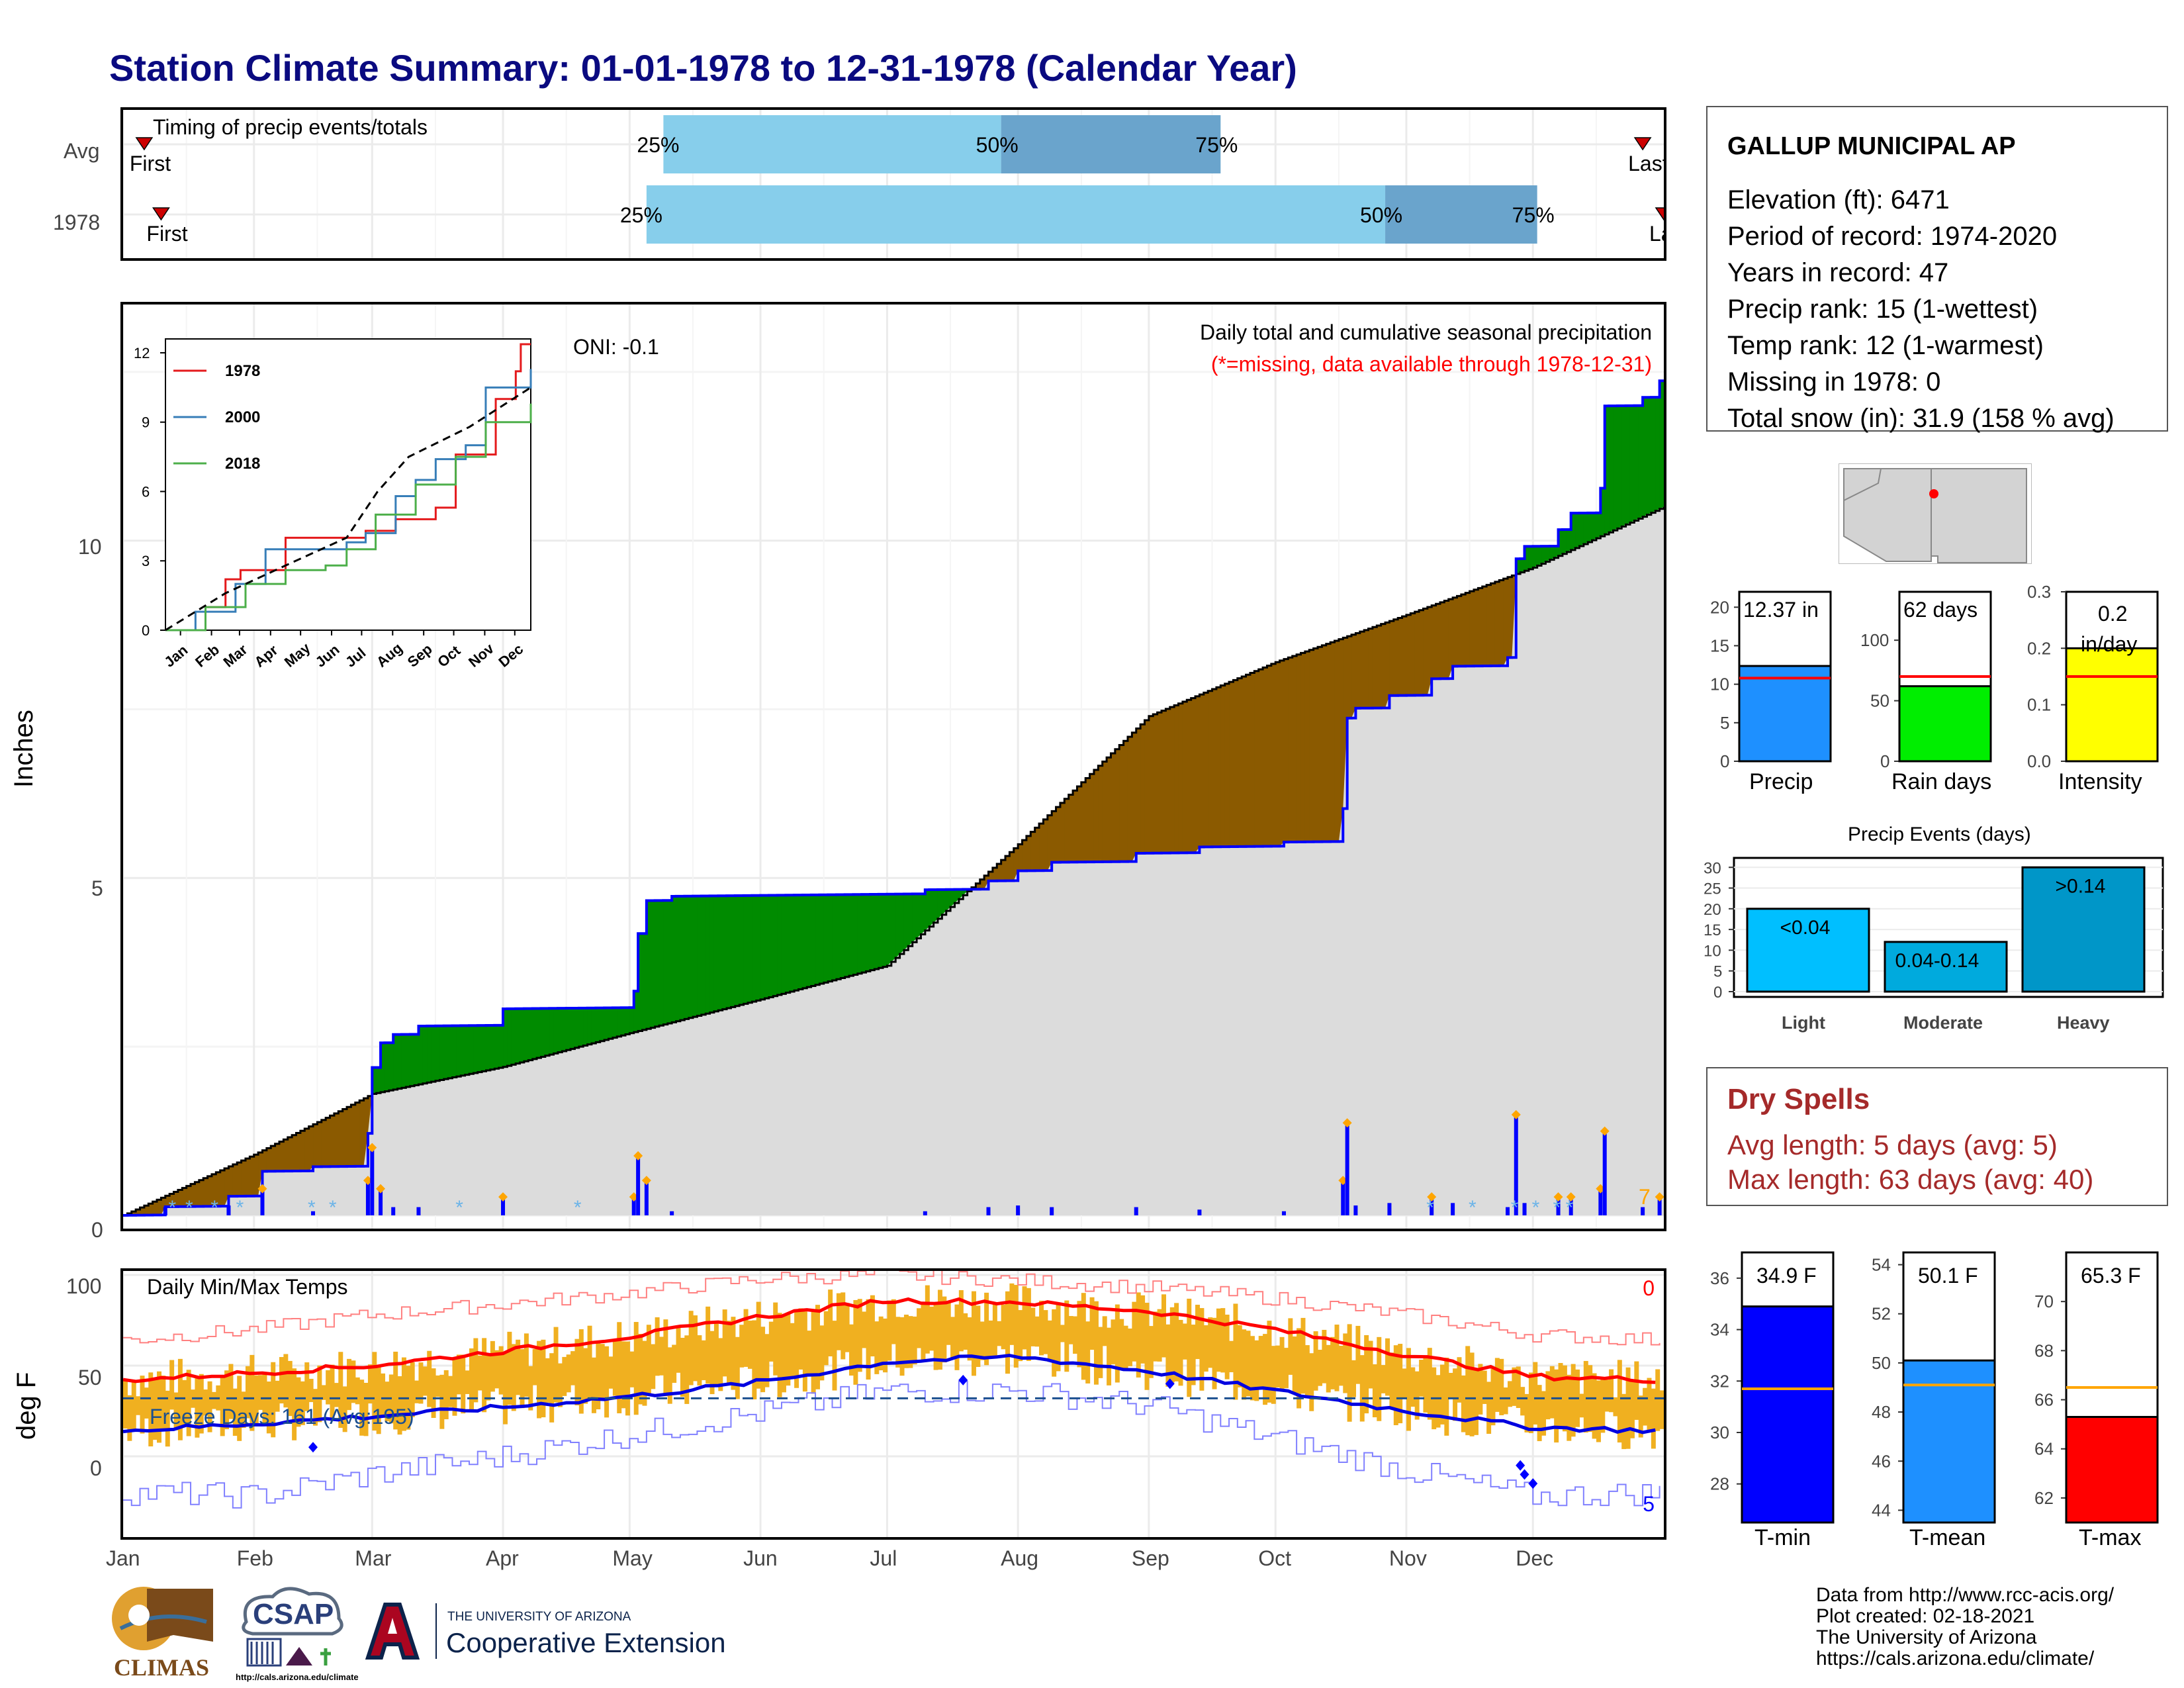  I want to click on last-event-marker, so click(1642, 144).